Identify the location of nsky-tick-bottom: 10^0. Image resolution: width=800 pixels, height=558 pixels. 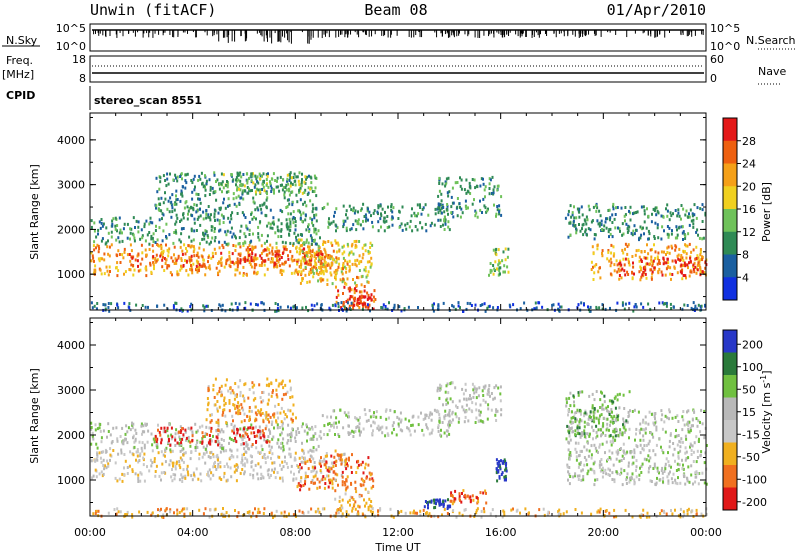
(71, 46).